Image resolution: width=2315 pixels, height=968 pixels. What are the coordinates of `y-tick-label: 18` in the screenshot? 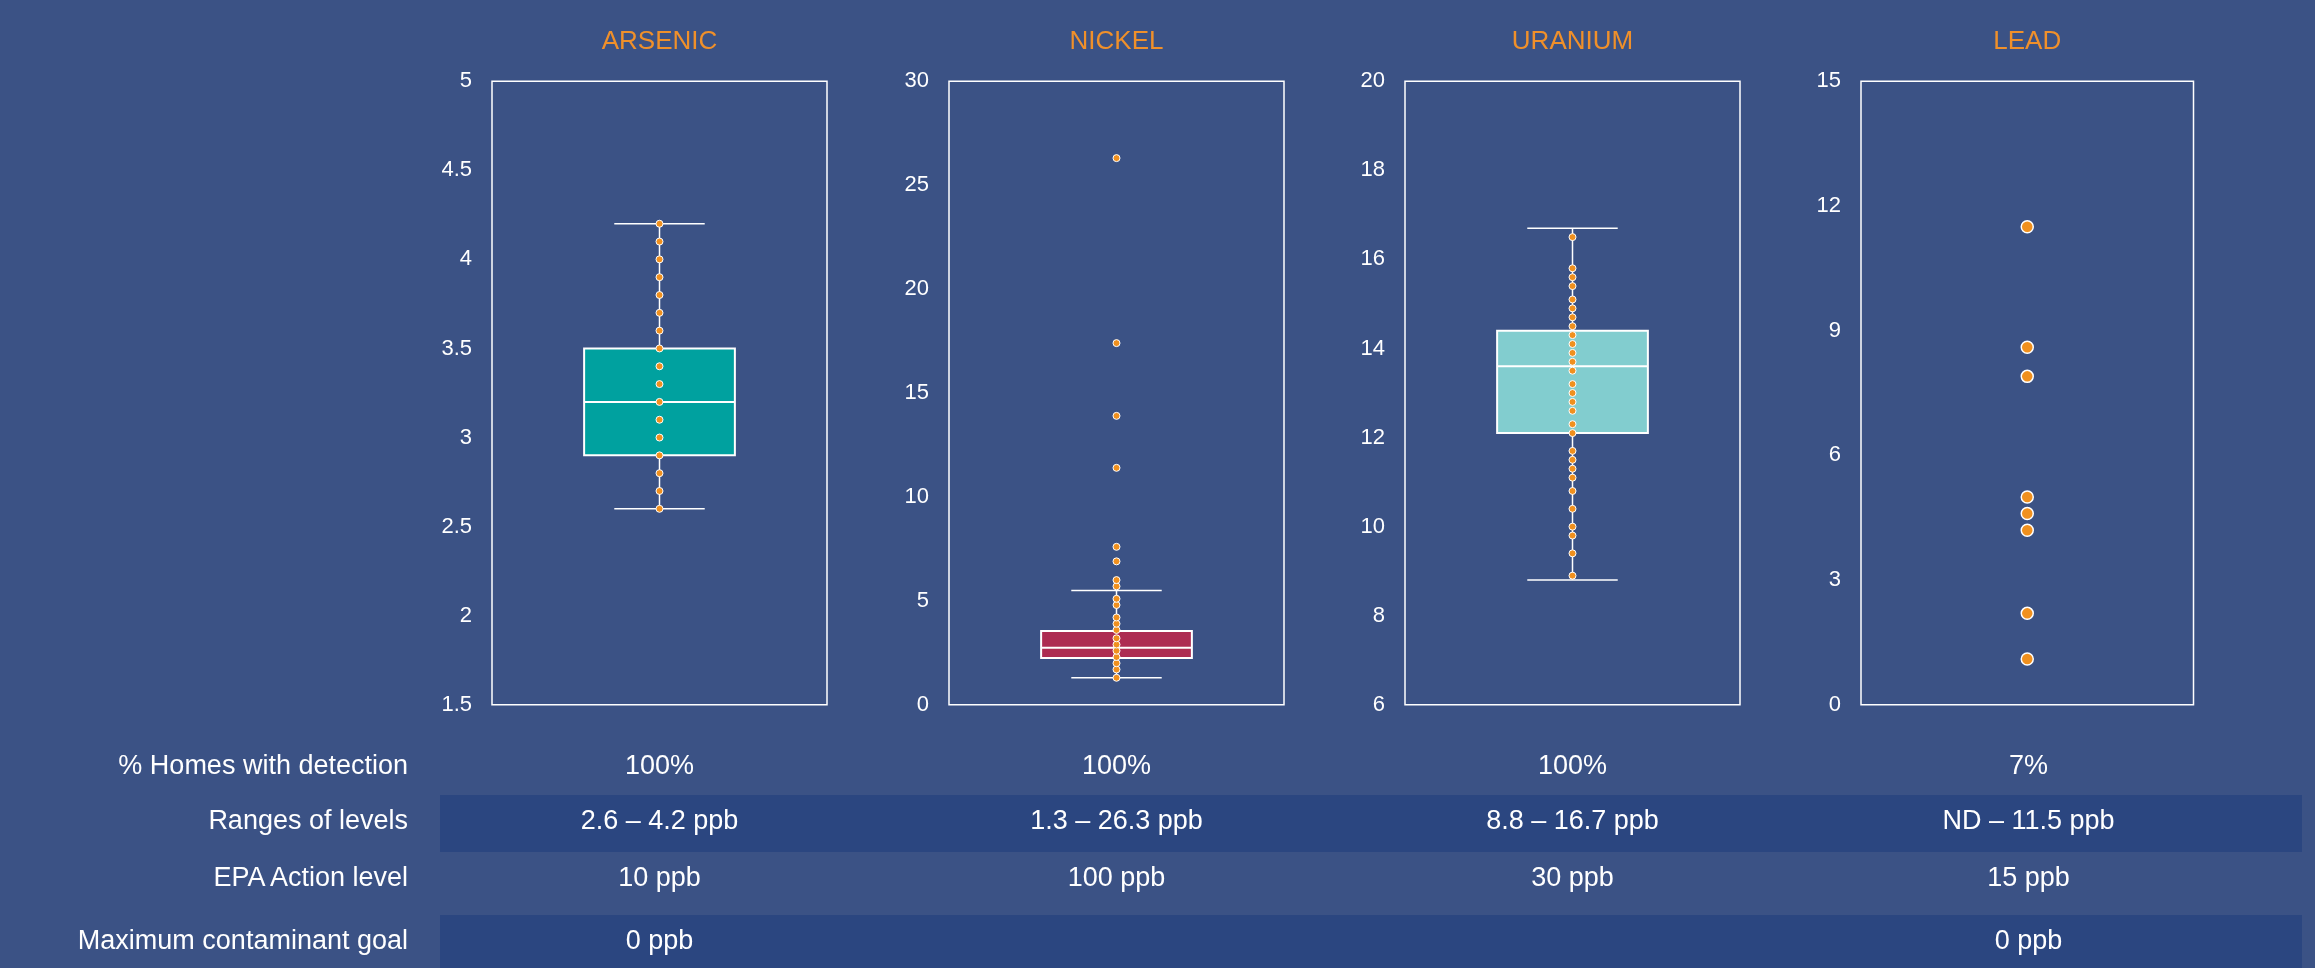 It's located at (1372, 169).